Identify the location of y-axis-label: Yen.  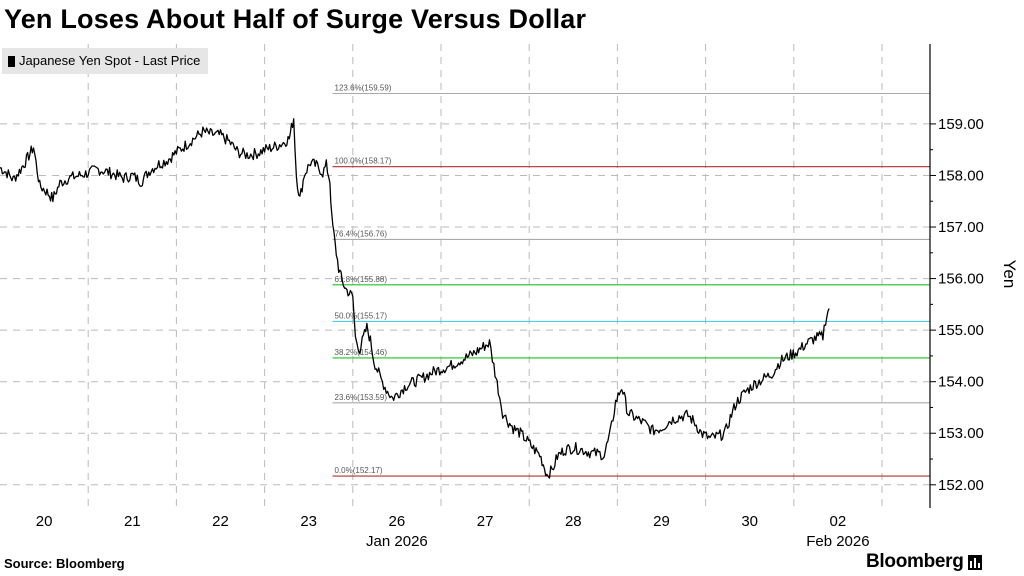
(1009, 274).